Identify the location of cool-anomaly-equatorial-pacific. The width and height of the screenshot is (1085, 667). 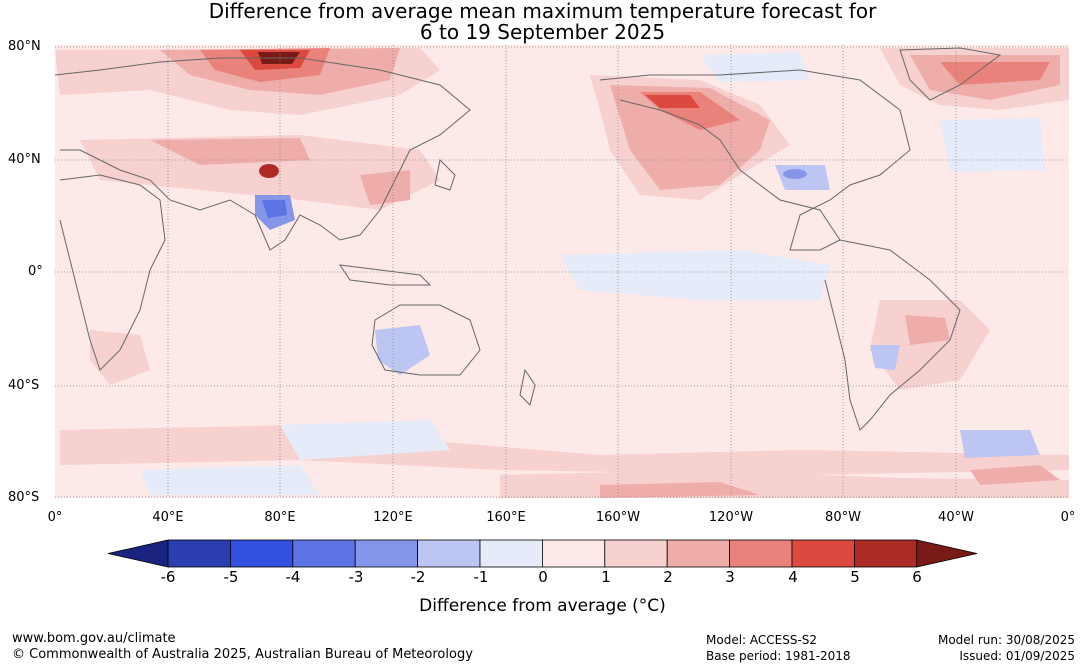
(695, 275).